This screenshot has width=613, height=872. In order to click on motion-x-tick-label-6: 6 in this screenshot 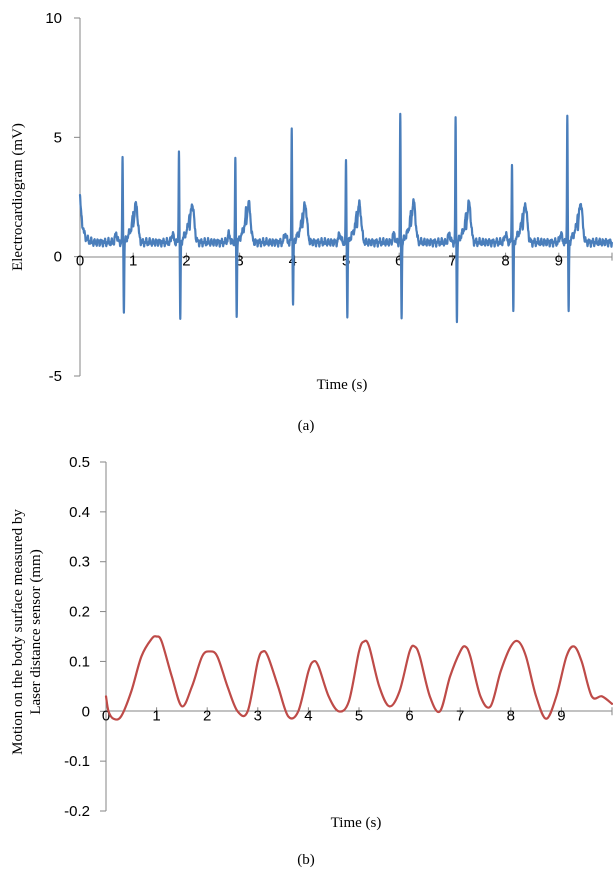, I will do `click(409, 715)`.